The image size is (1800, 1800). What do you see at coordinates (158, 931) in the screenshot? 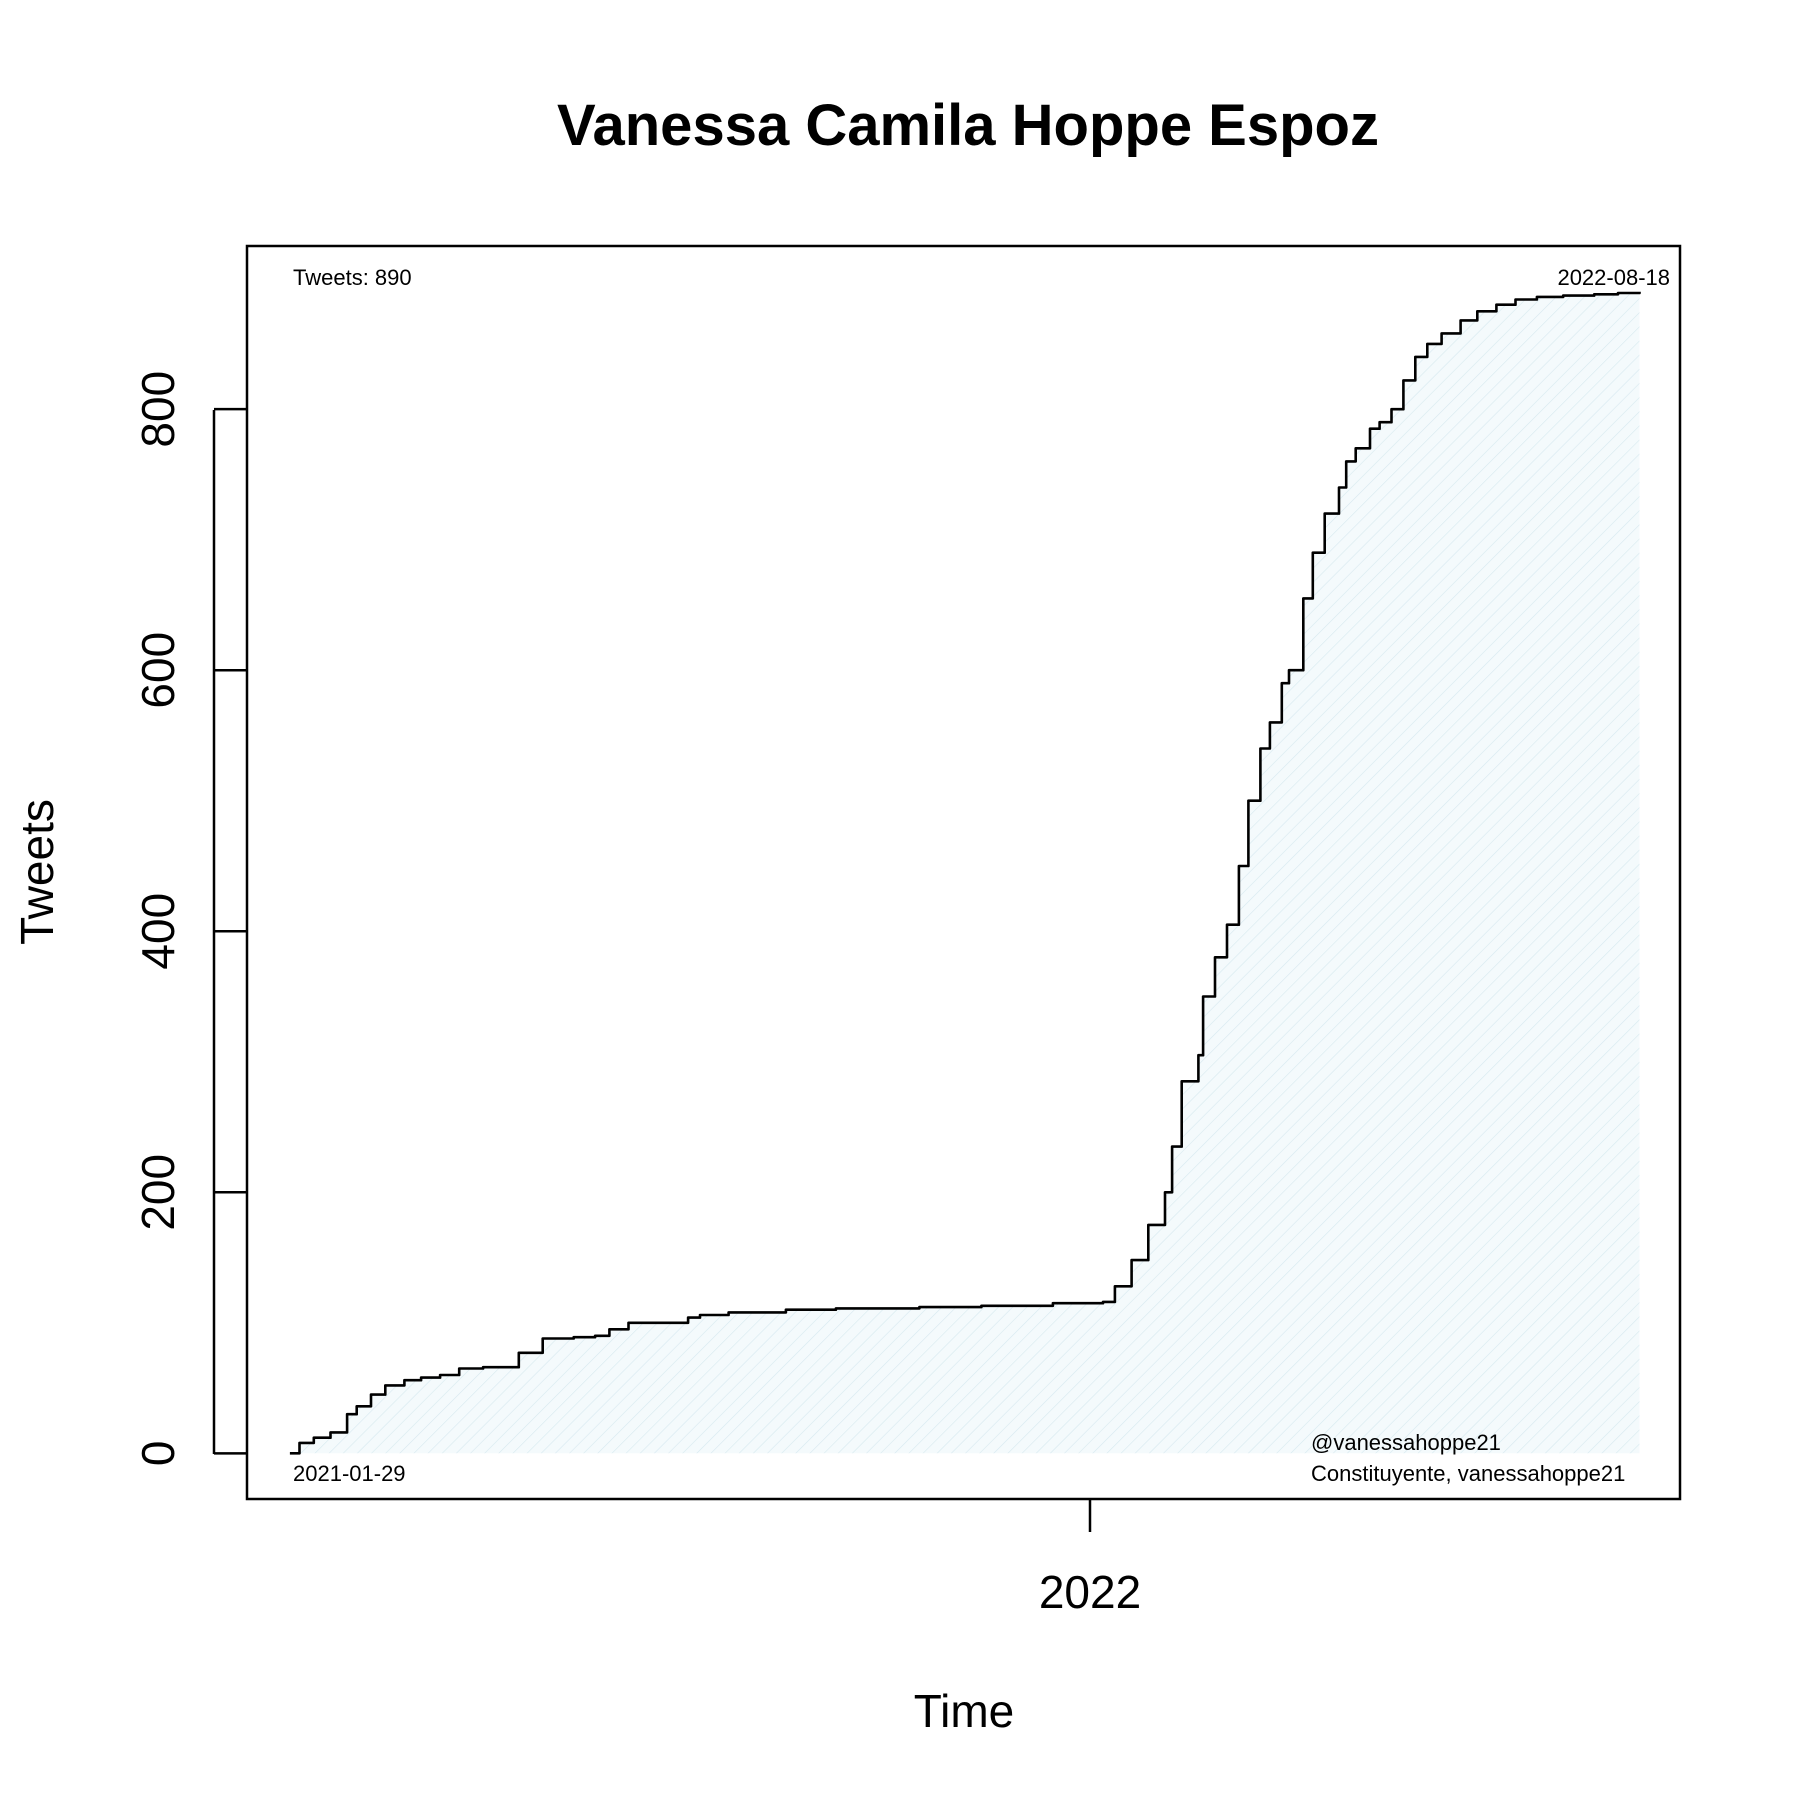
I see `y-tick-label-400: 400` at bounding box center [158, 931].